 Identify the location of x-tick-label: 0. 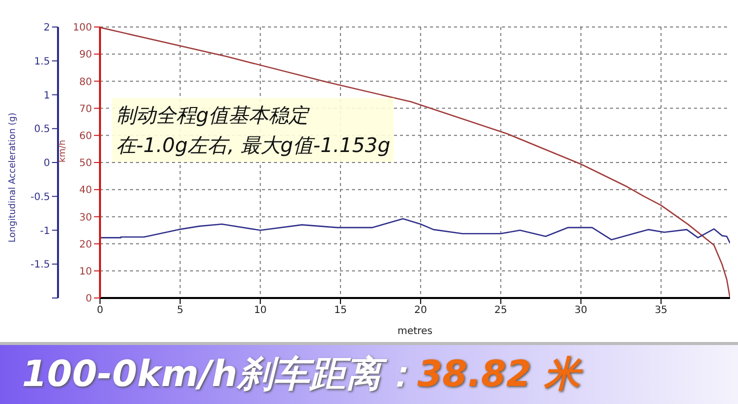
(100, 310).